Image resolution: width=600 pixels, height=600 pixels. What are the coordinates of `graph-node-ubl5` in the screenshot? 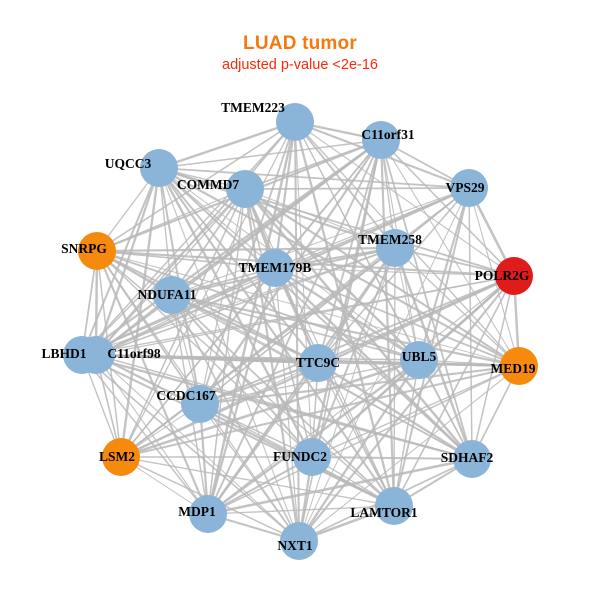 It's located at (419, 360).